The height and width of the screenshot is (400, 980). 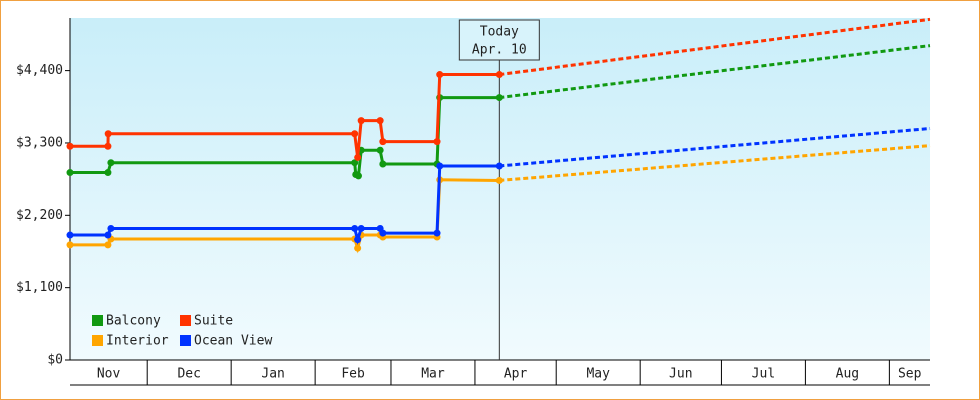 What do you see at coordinates (213, 321) in the screenshot?
I see `legend-label: Suite` at bounding box center [213, 321].